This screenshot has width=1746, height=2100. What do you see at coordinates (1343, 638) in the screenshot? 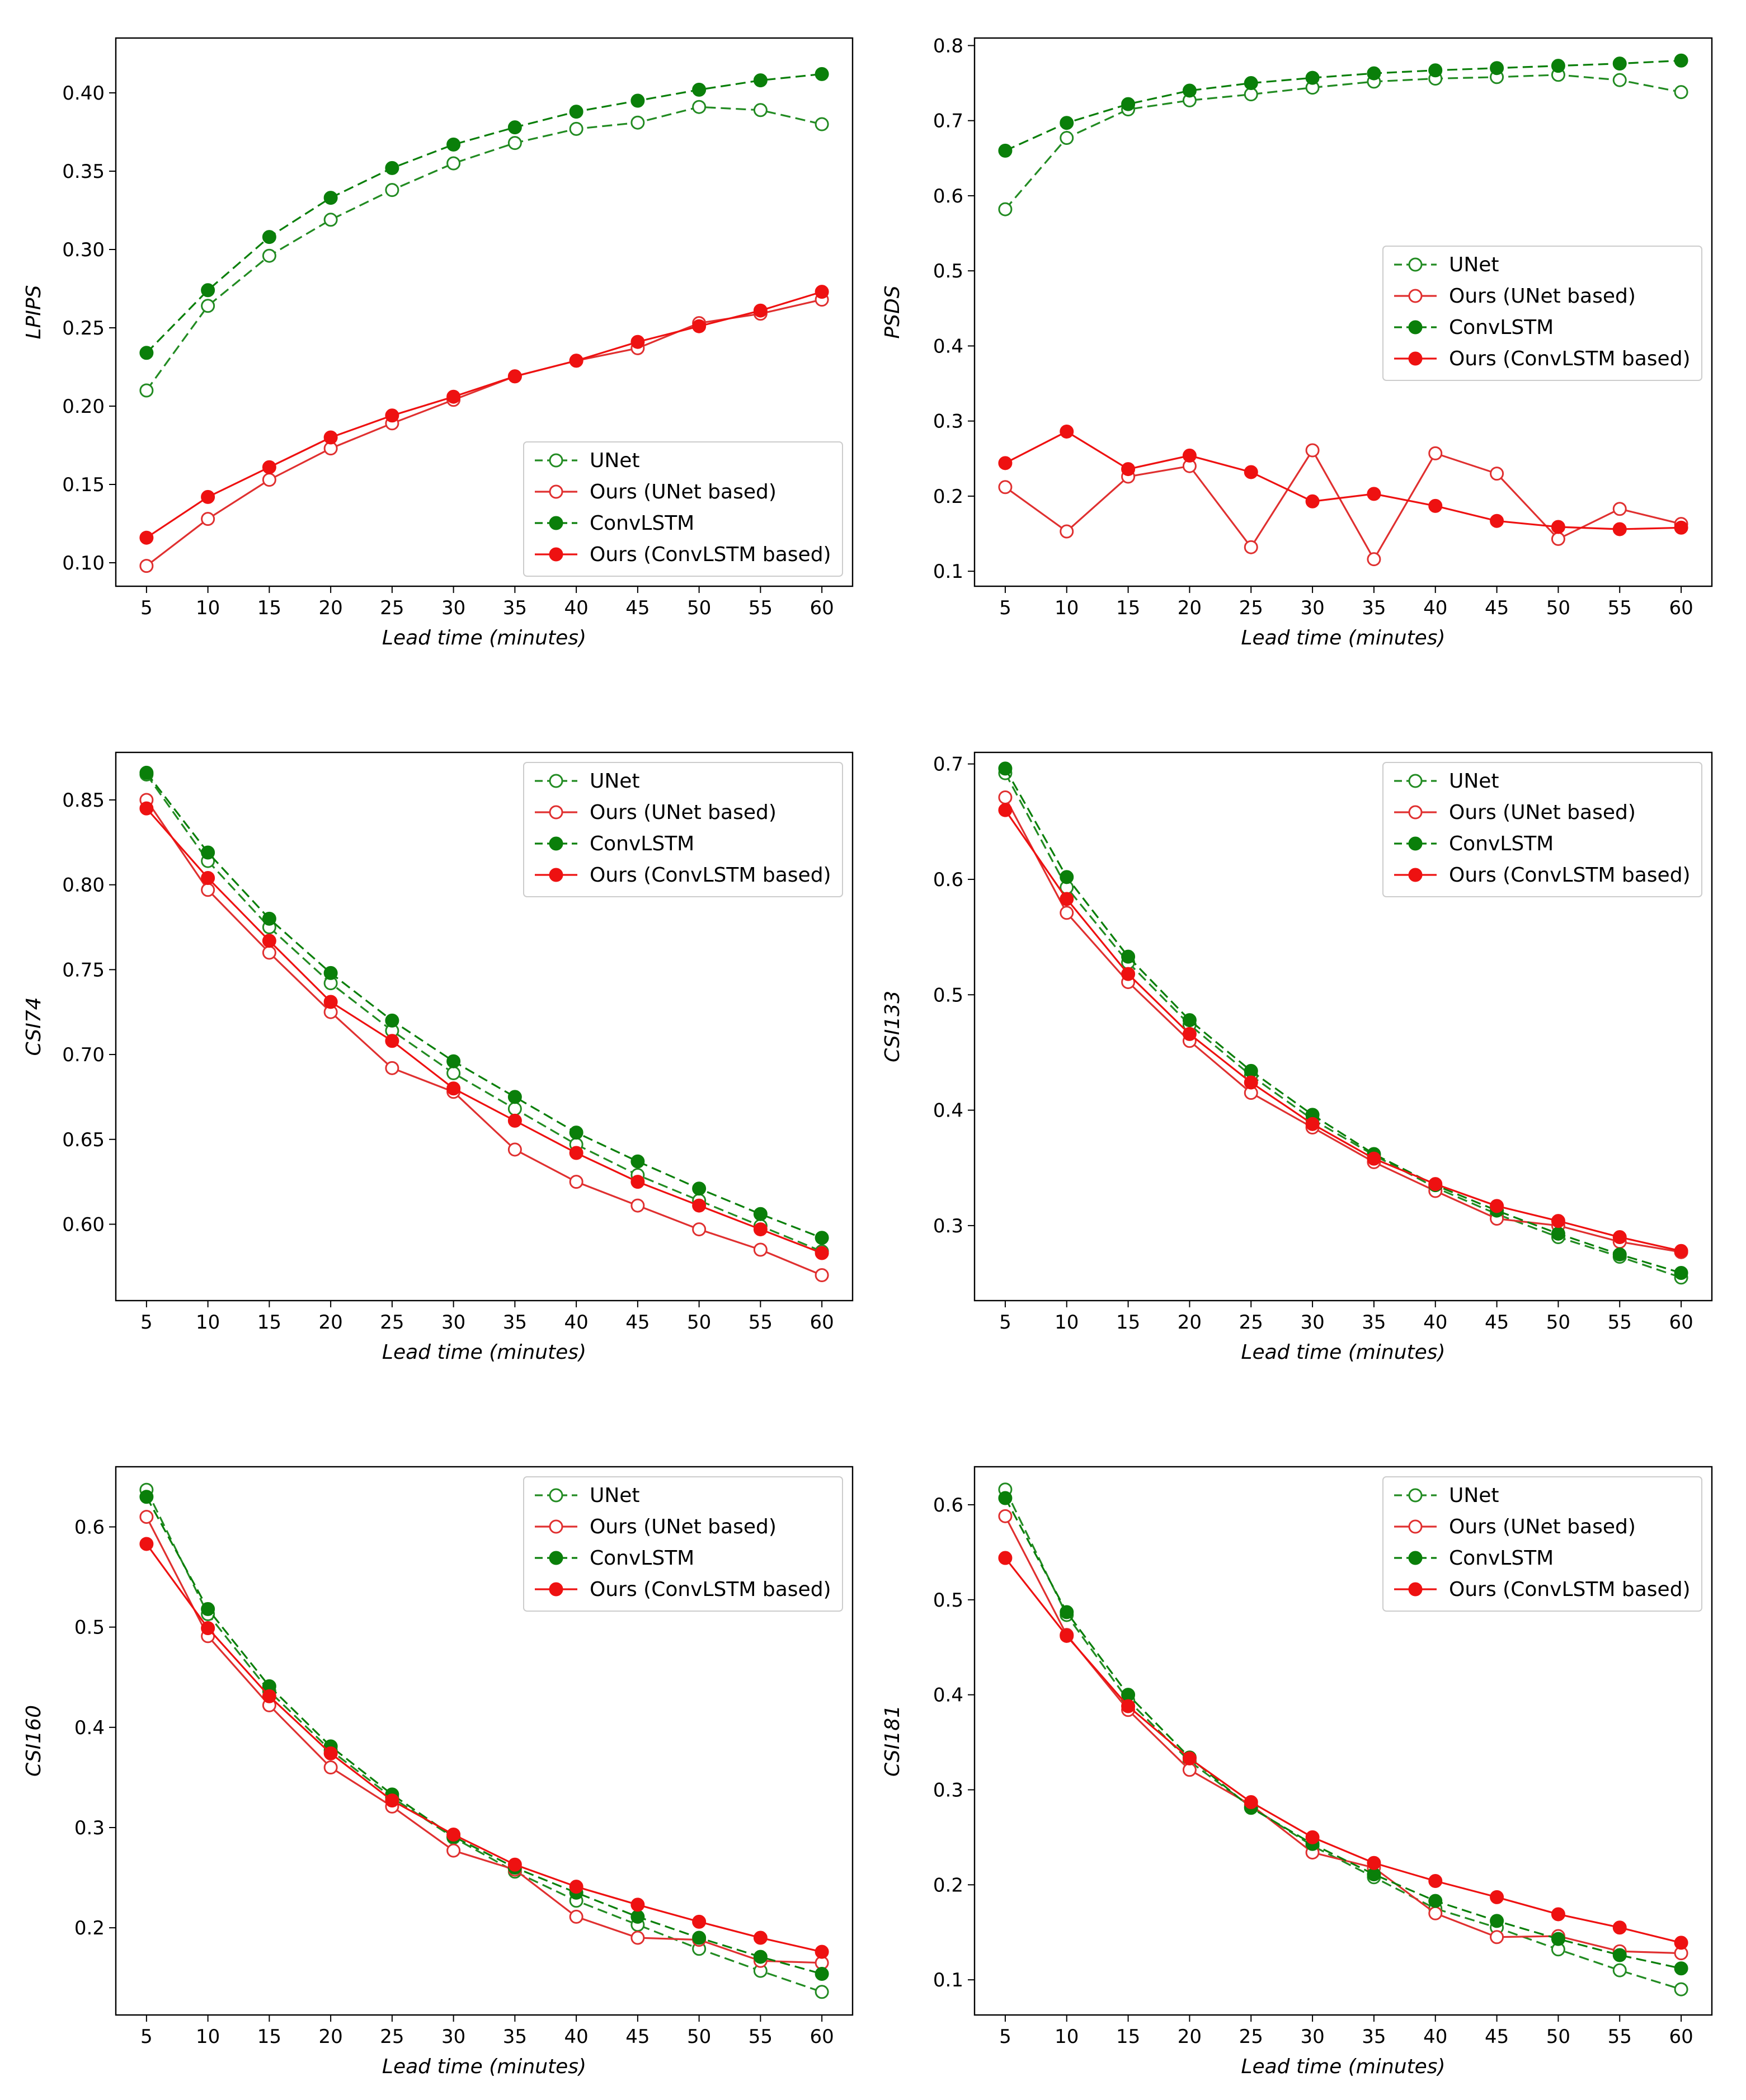
I see `x-axis-label: Lead time (minutes)` at bounding box center [1343, 638].